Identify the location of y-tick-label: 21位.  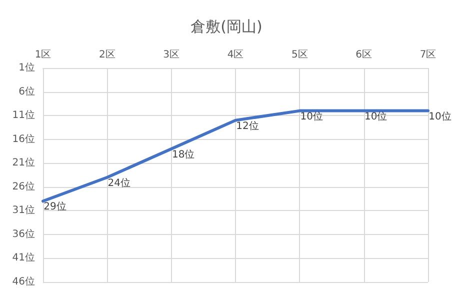
(23, 162).